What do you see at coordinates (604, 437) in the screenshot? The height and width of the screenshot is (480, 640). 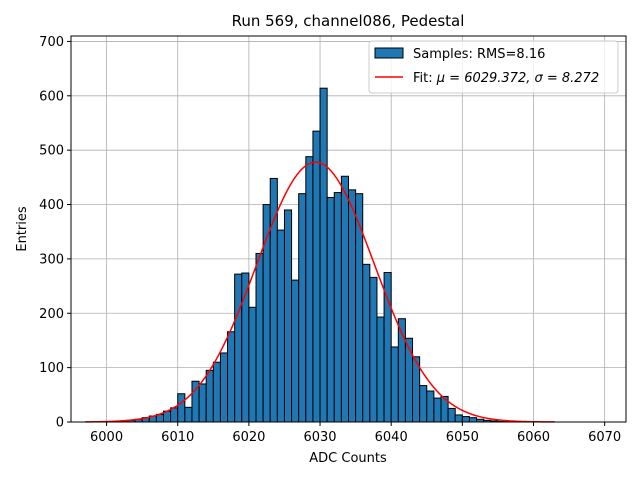 I see `x-tick-label: 6070` at bounding box center [604, 437].